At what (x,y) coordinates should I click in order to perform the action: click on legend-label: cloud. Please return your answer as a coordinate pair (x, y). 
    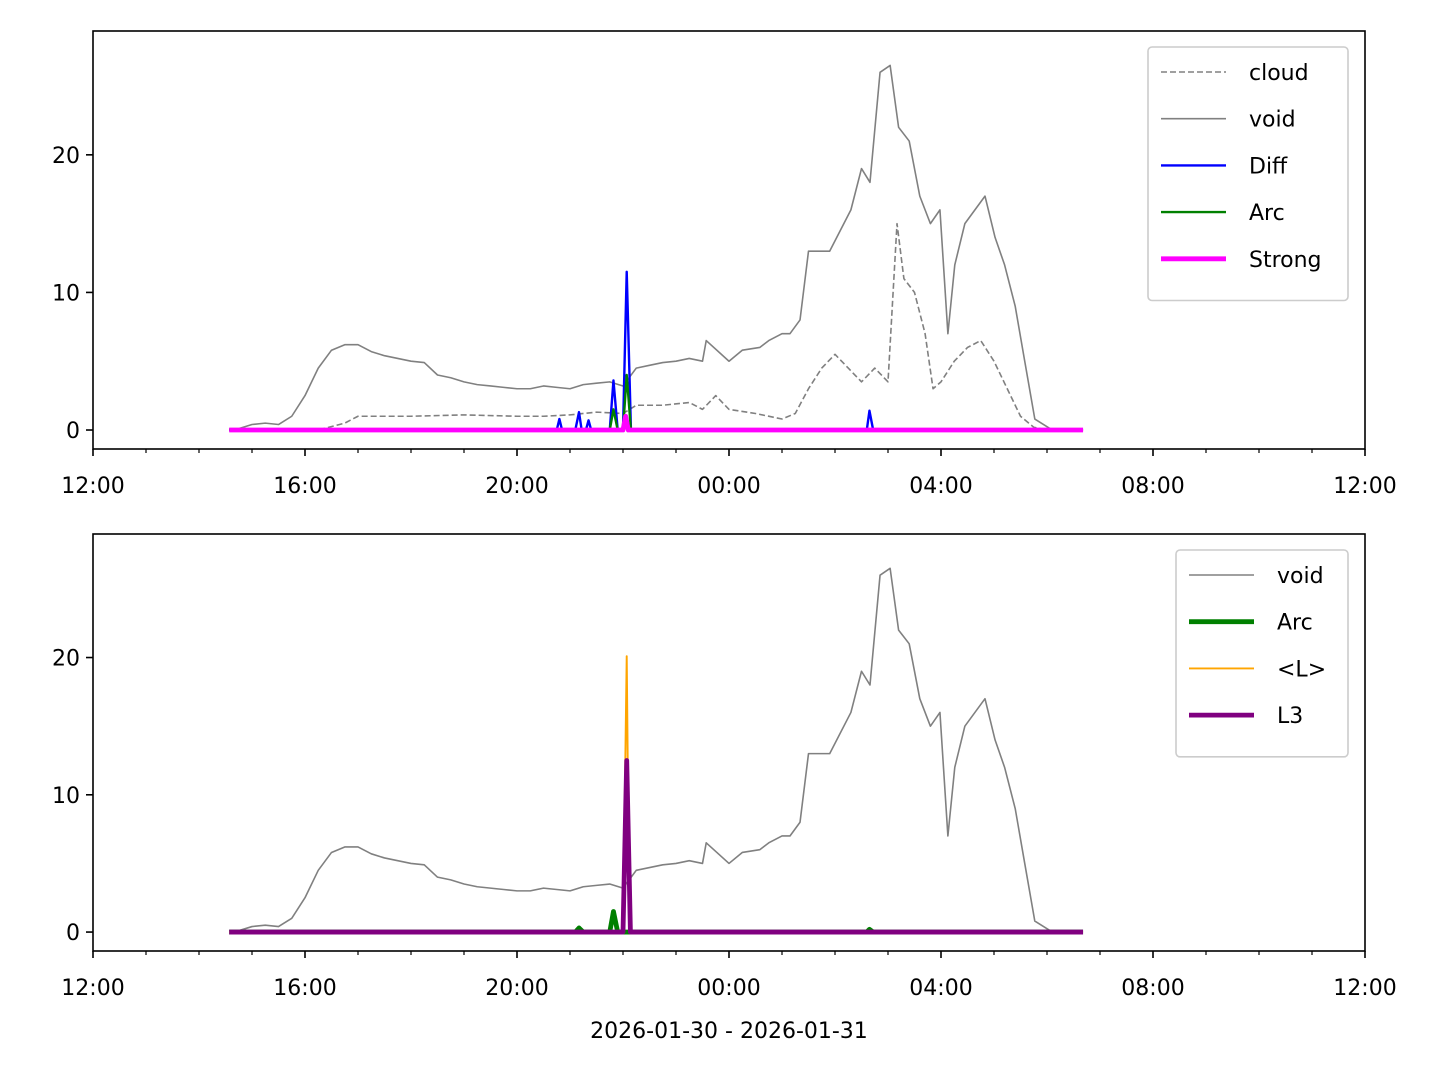
    Looking at the image, I should click on (1279, 73).